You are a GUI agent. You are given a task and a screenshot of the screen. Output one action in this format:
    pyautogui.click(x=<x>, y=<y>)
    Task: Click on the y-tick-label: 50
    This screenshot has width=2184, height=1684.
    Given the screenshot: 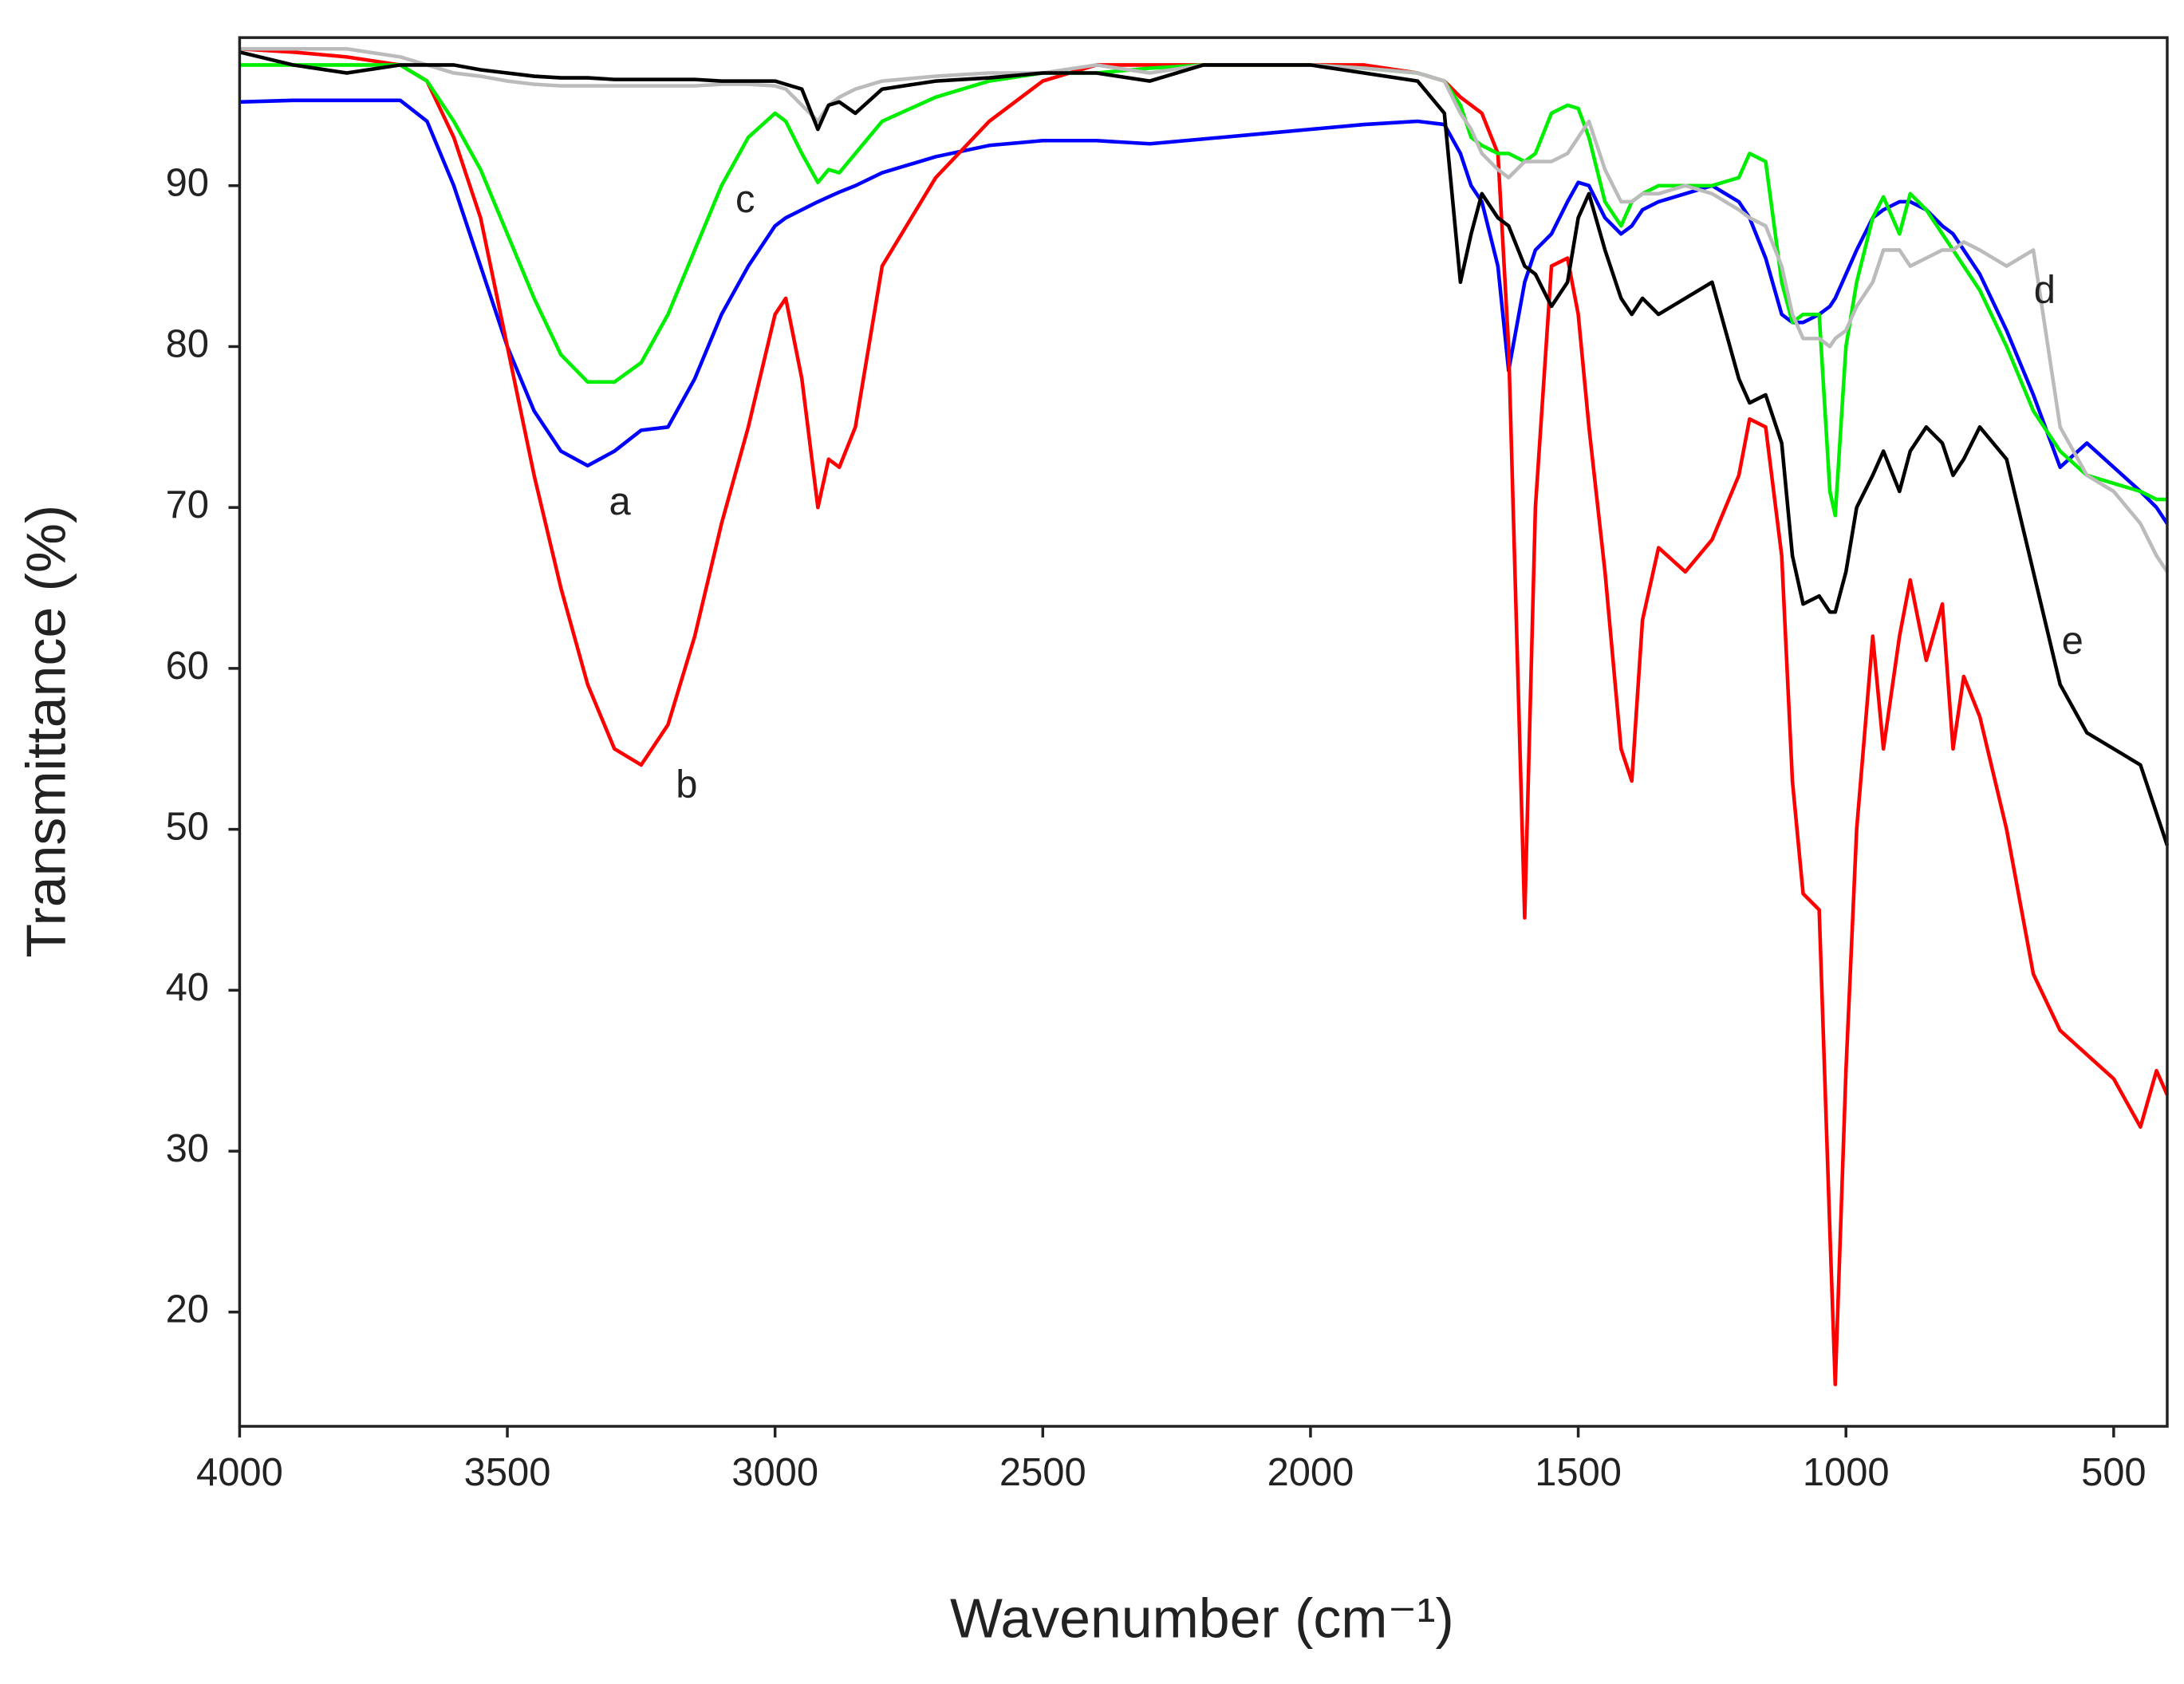 What is the action you would take?
    pyautogui.click(x=187, y=827)
    